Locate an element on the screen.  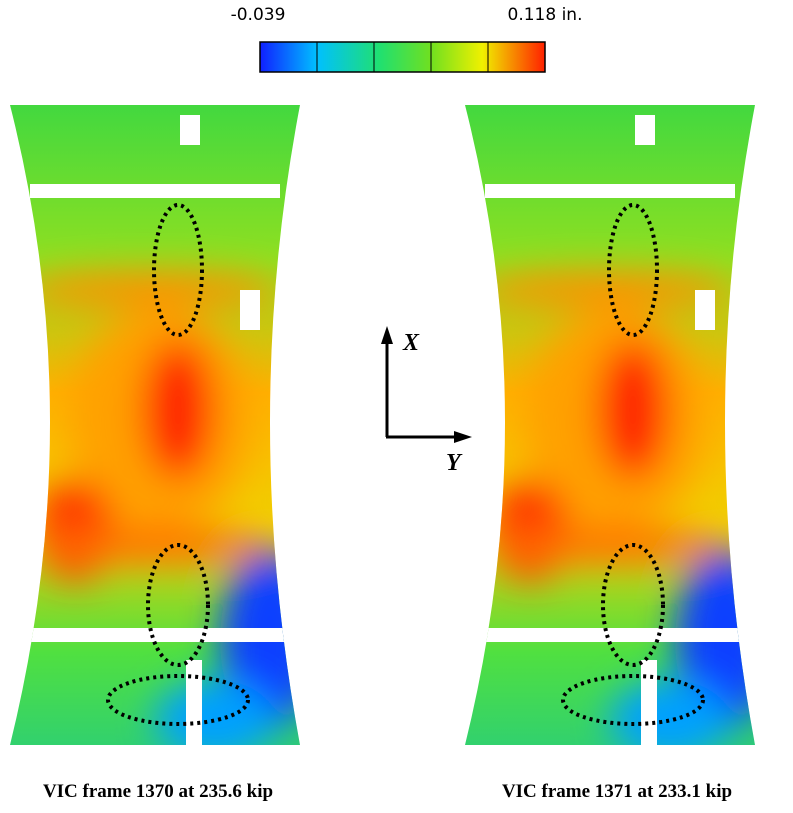
colorbar-max: 0.118 in. is located at coordinates (545, 15).